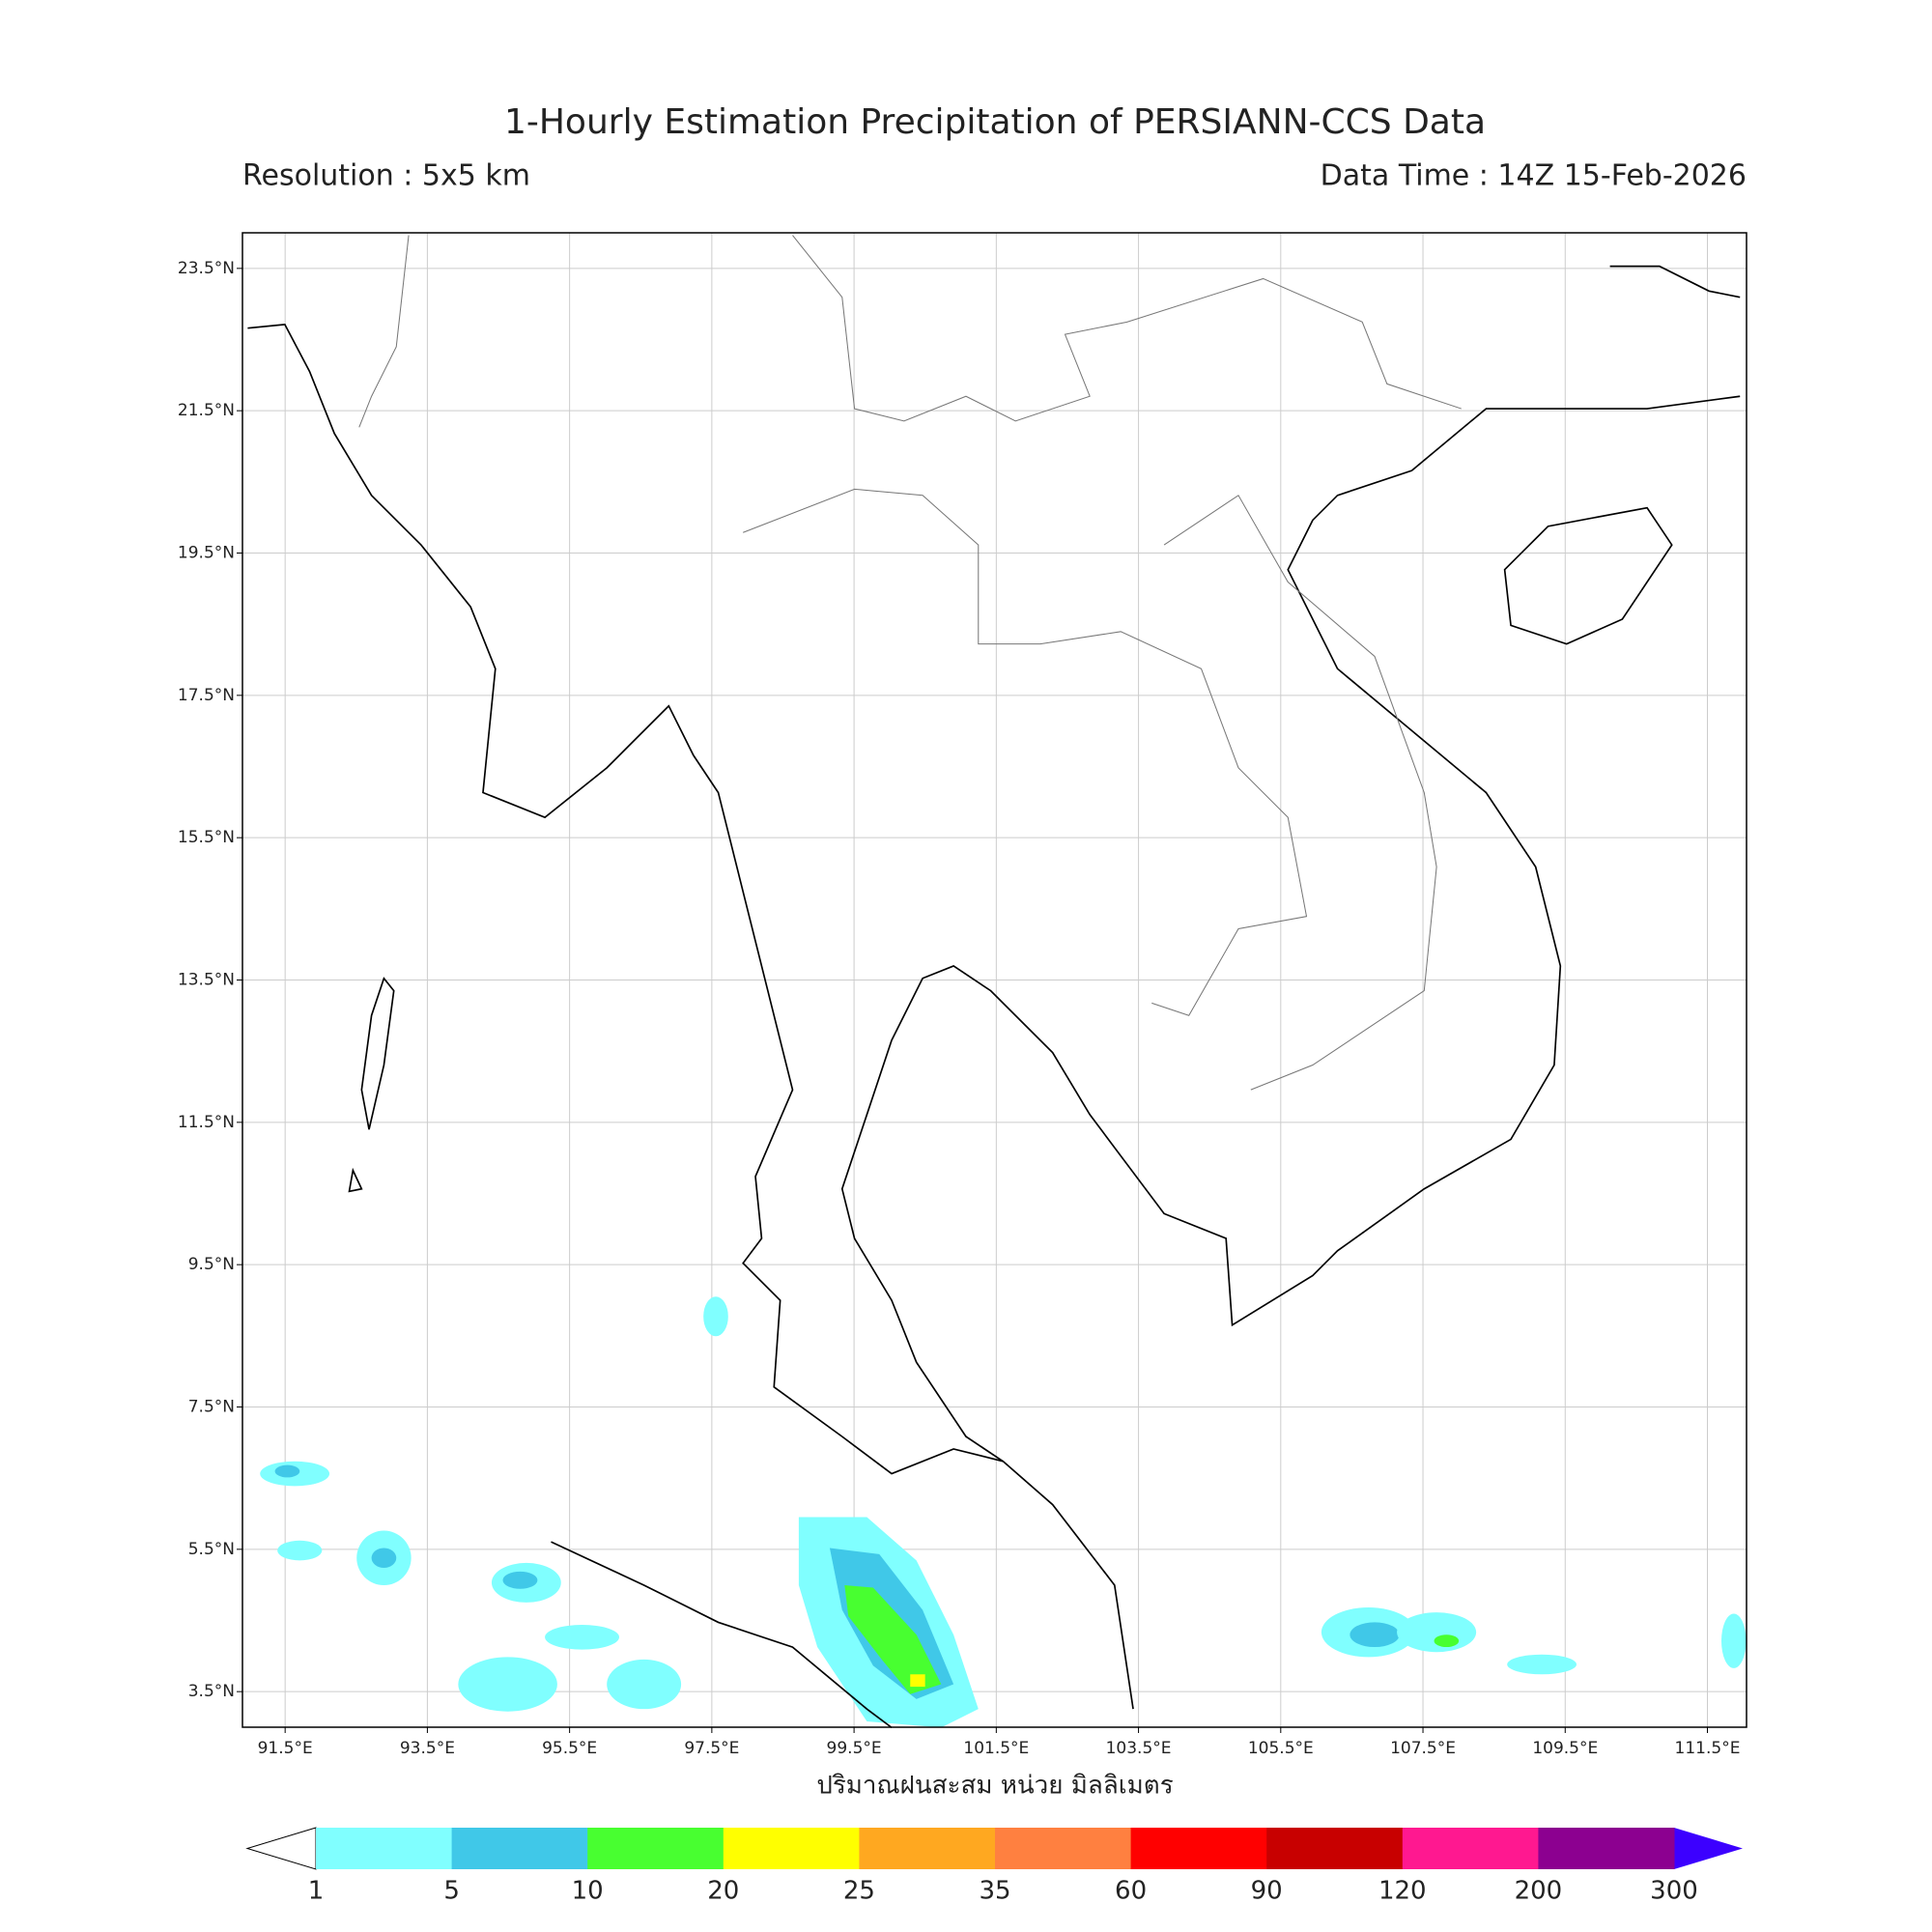 The width and height of the screenshot is (1932, 1932). I want to click on colorbar-tick-label: 1, so click(316, 1891).